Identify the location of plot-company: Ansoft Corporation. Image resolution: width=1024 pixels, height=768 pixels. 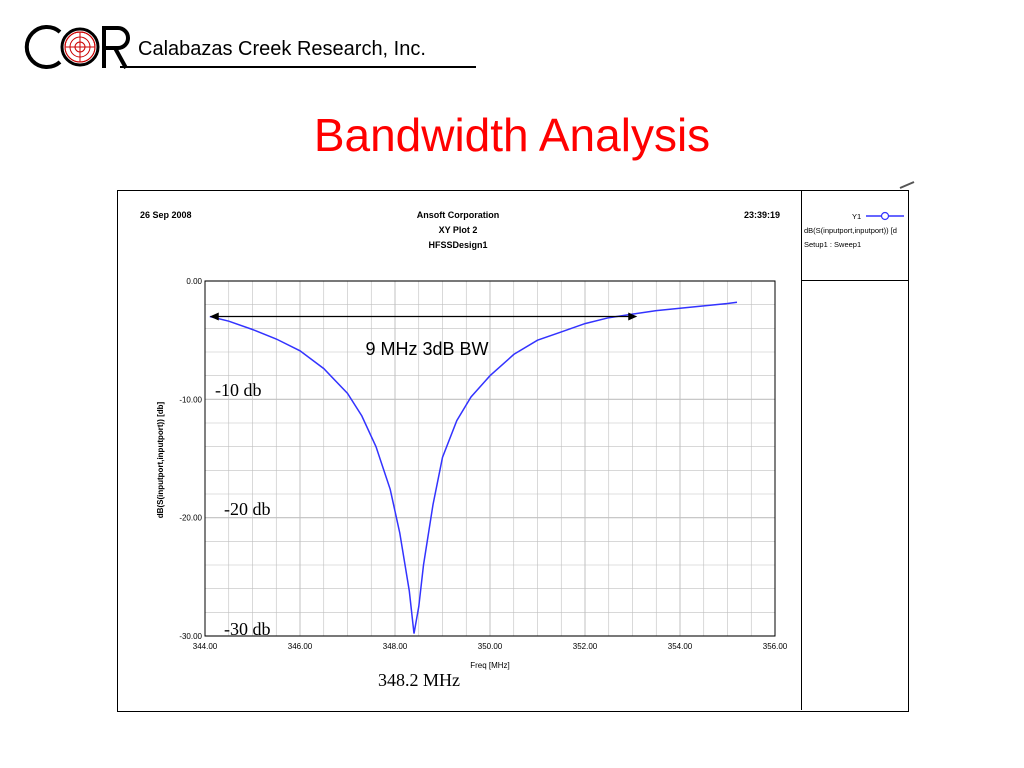
(458, 215).